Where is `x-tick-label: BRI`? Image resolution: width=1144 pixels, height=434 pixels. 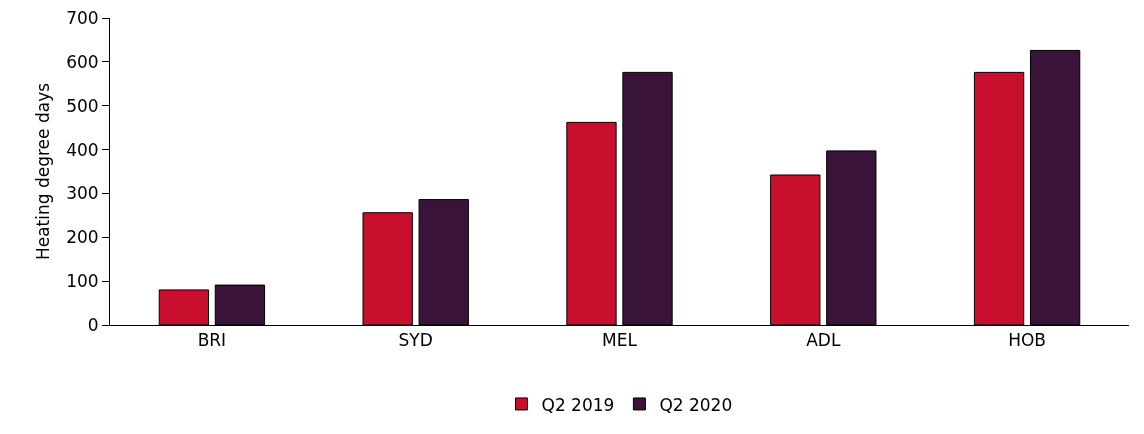 x-tick-label: BRI is located at coordinates (212, 340).